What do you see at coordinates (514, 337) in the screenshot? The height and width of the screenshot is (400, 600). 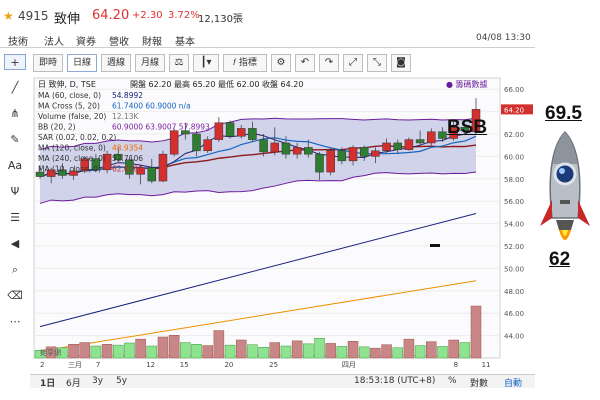 I see `y-tick-label: 44.00` at bounding box center [514, 337].